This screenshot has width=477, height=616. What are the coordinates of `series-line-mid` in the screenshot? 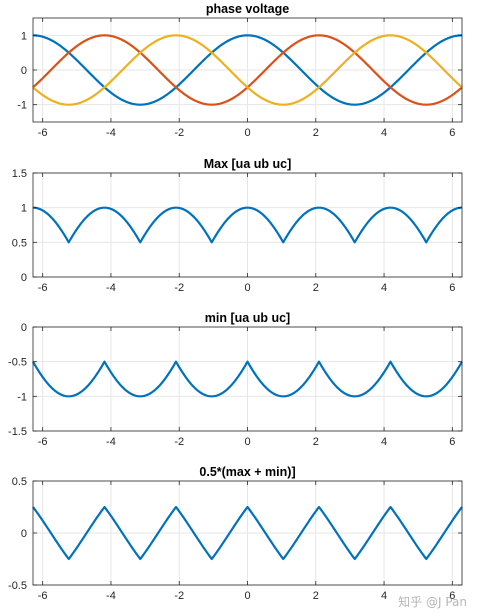 It's located at (247, 533).